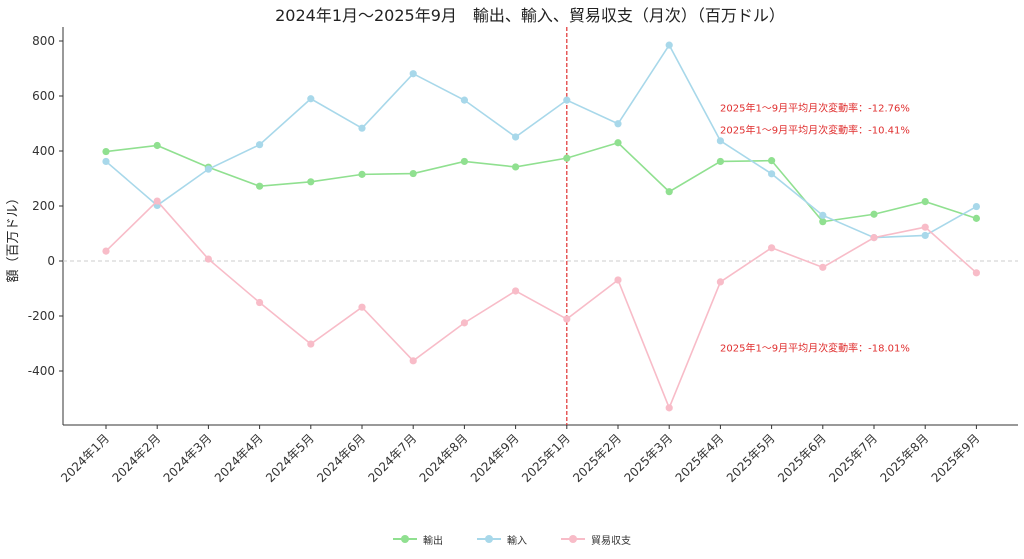 This screenshot has height=559, width=1024. Describe the element at coordinates (853, 458) in the screenshot. I see `x-tick-label: 2025年7月` at that location.